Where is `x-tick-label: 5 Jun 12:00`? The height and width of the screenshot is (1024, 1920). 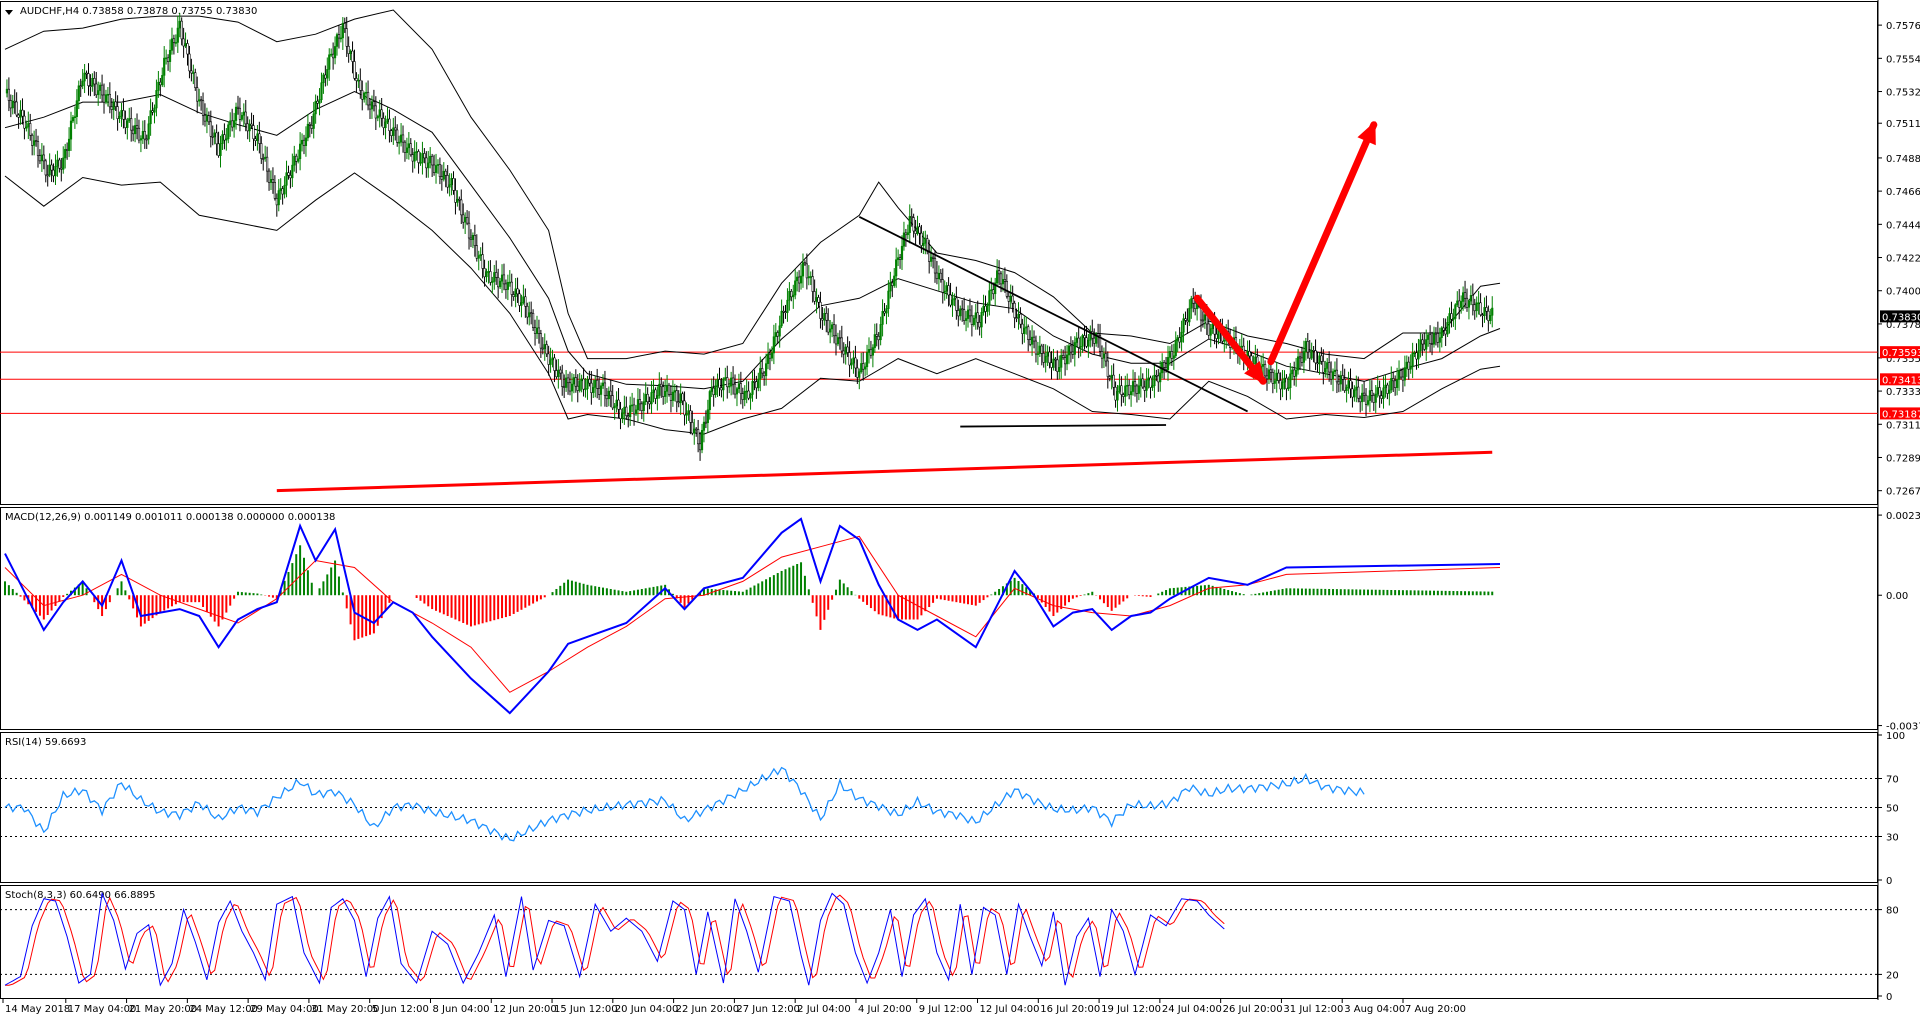 x-tick-label: 5 Jun 12:00 is located at coordinates (400, 1009).